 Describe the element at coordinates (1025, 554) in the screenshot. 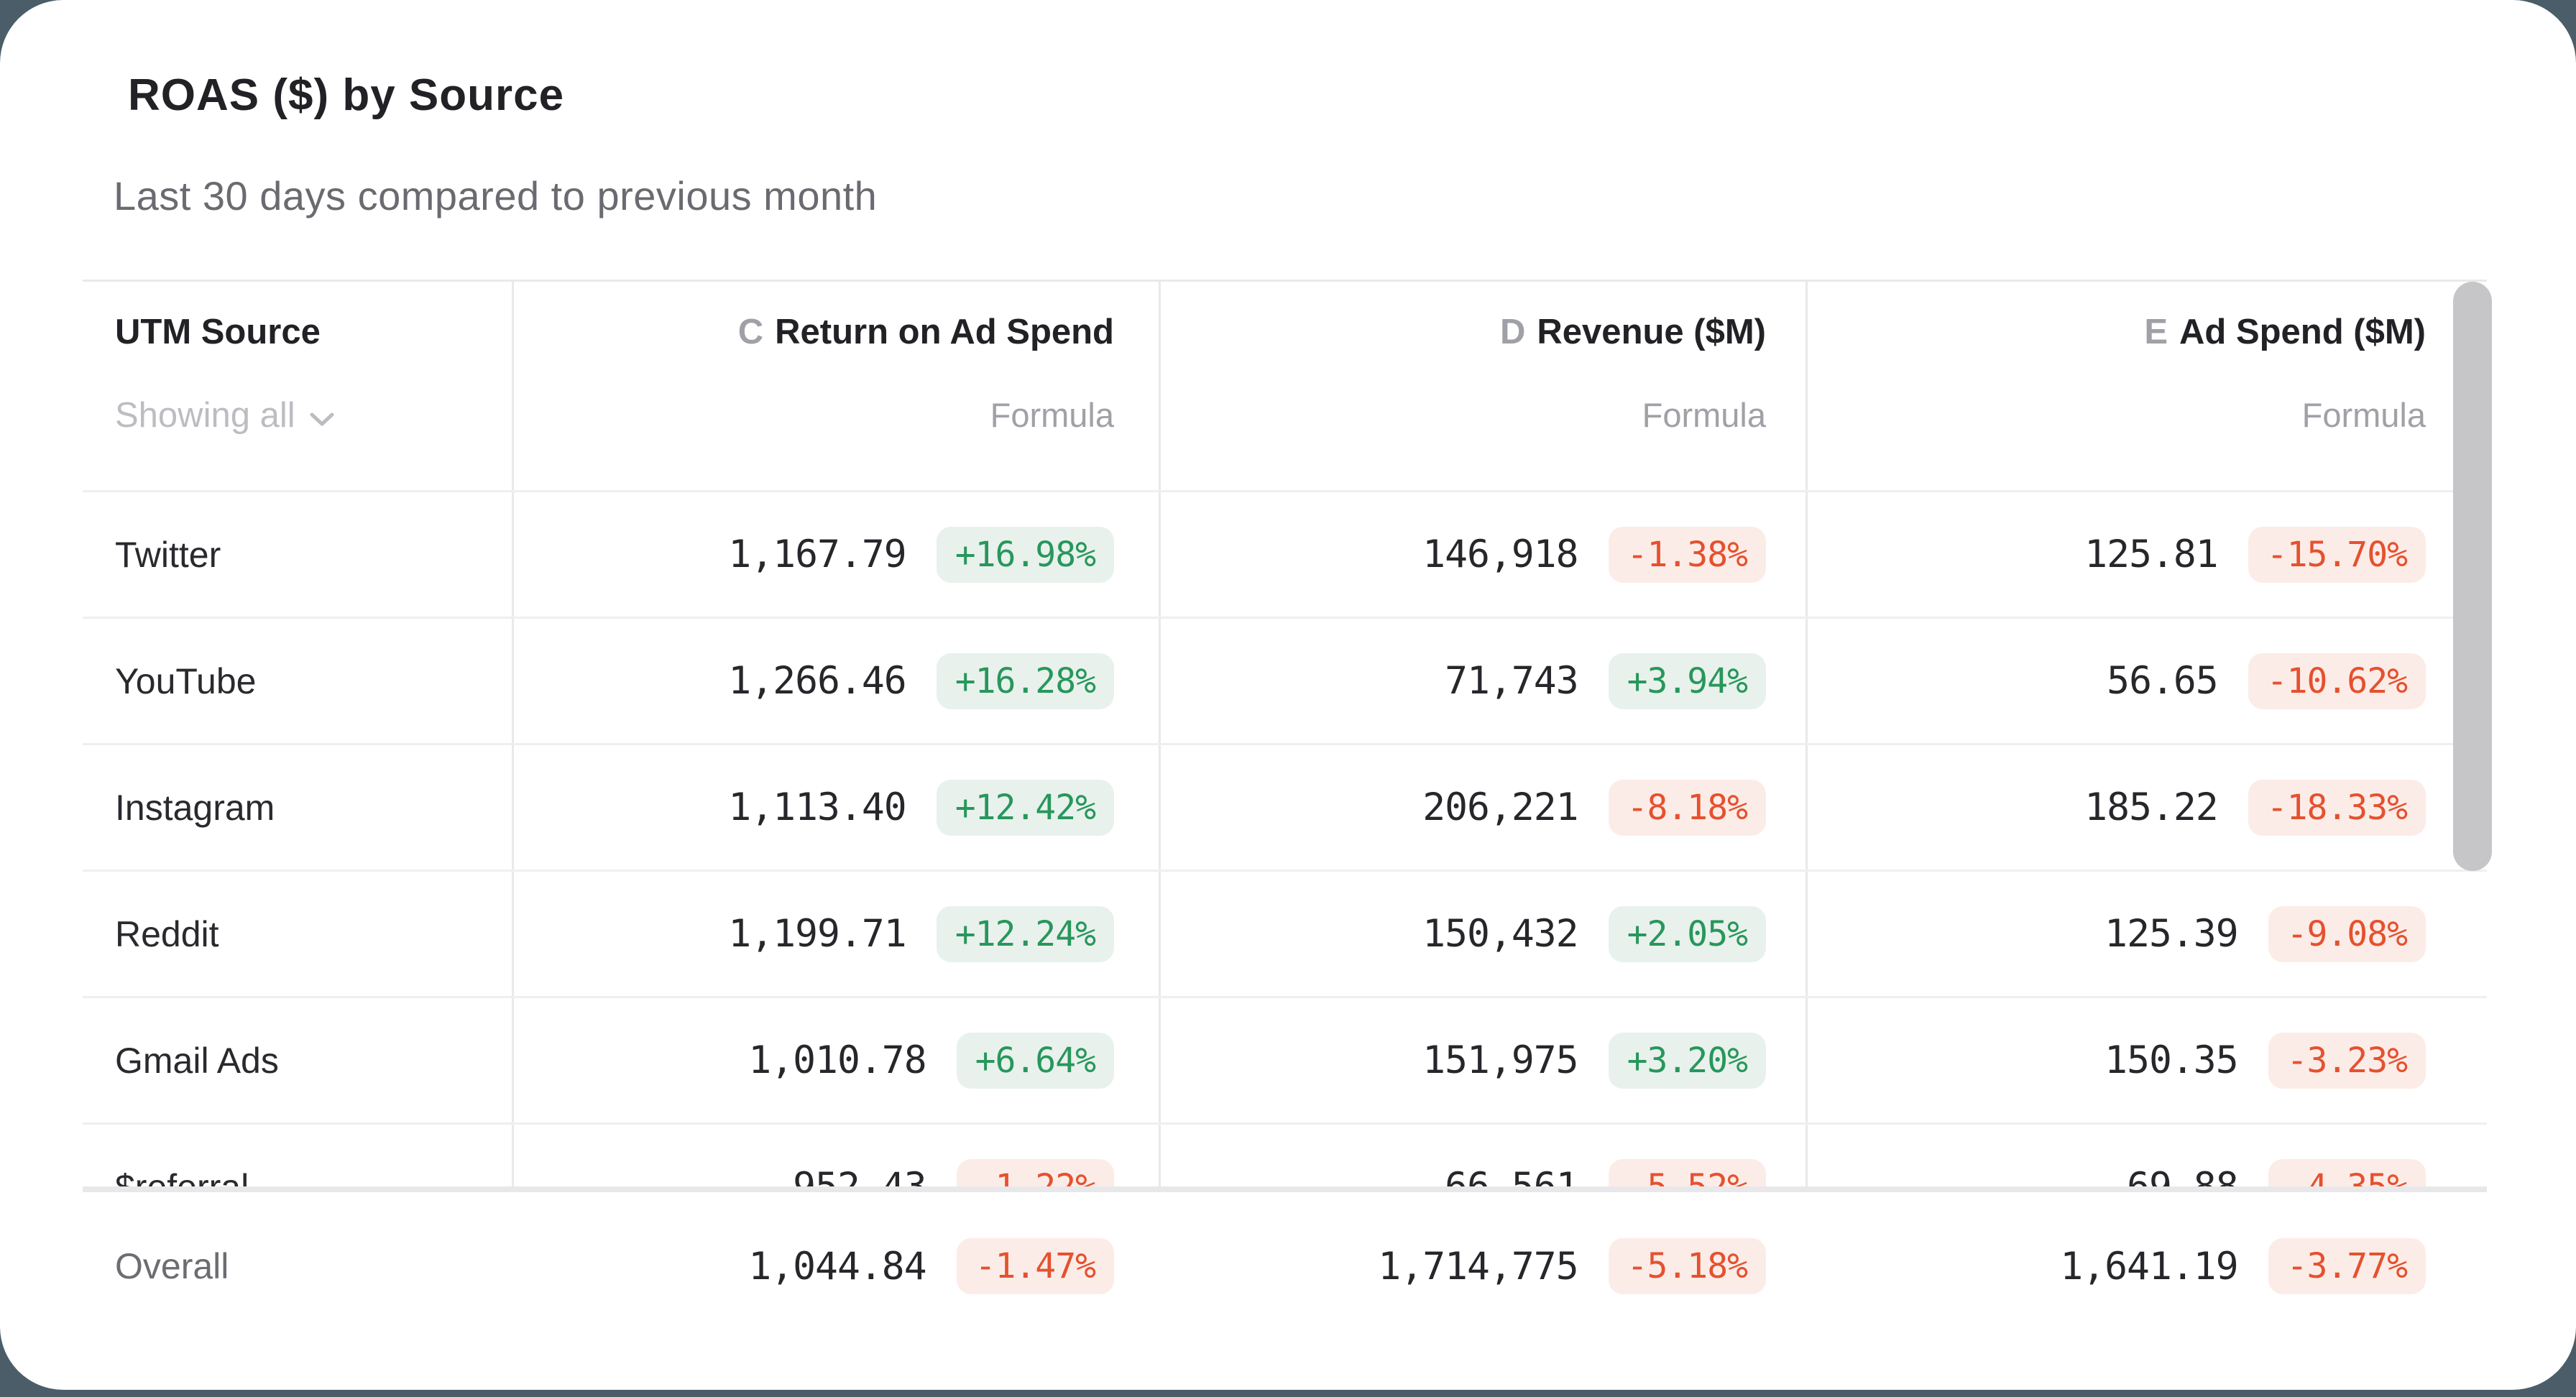

I see `delta-badge: +16.98%` at that location.